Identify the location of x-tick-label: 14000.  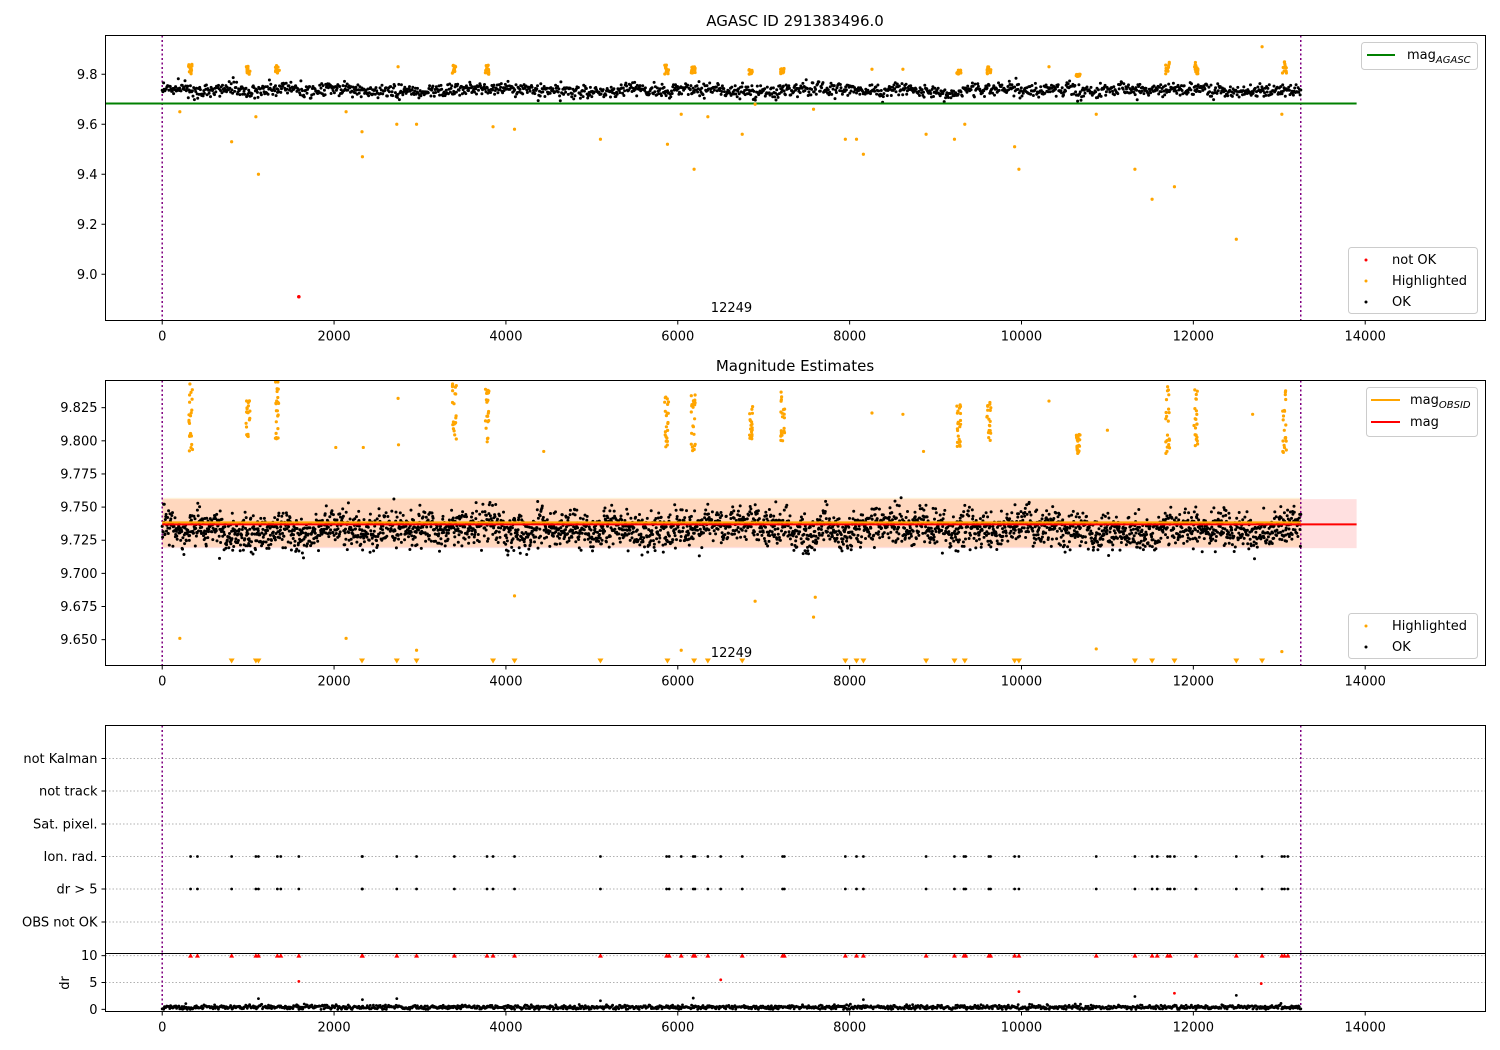
(1365, 337).